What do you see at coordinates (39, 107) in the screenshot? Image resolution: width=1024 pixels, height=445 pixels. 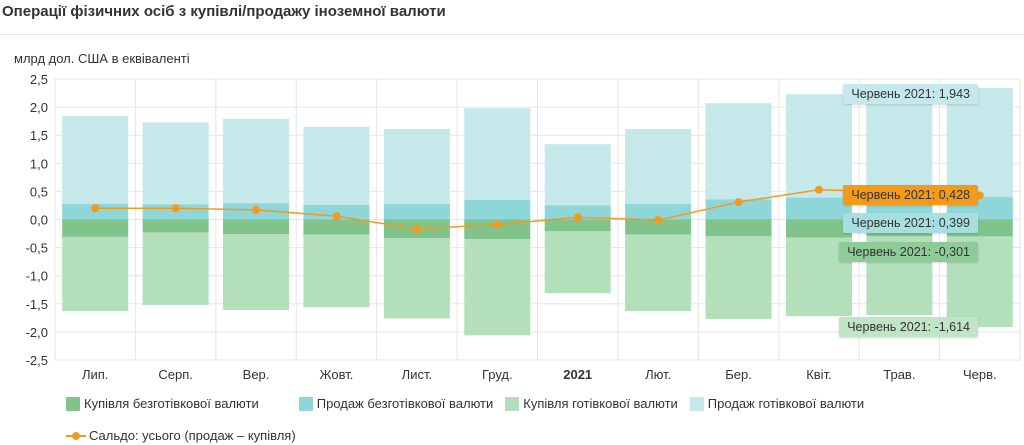 I see `y-tick-label: 2,0` at bounding box center [39, 107].